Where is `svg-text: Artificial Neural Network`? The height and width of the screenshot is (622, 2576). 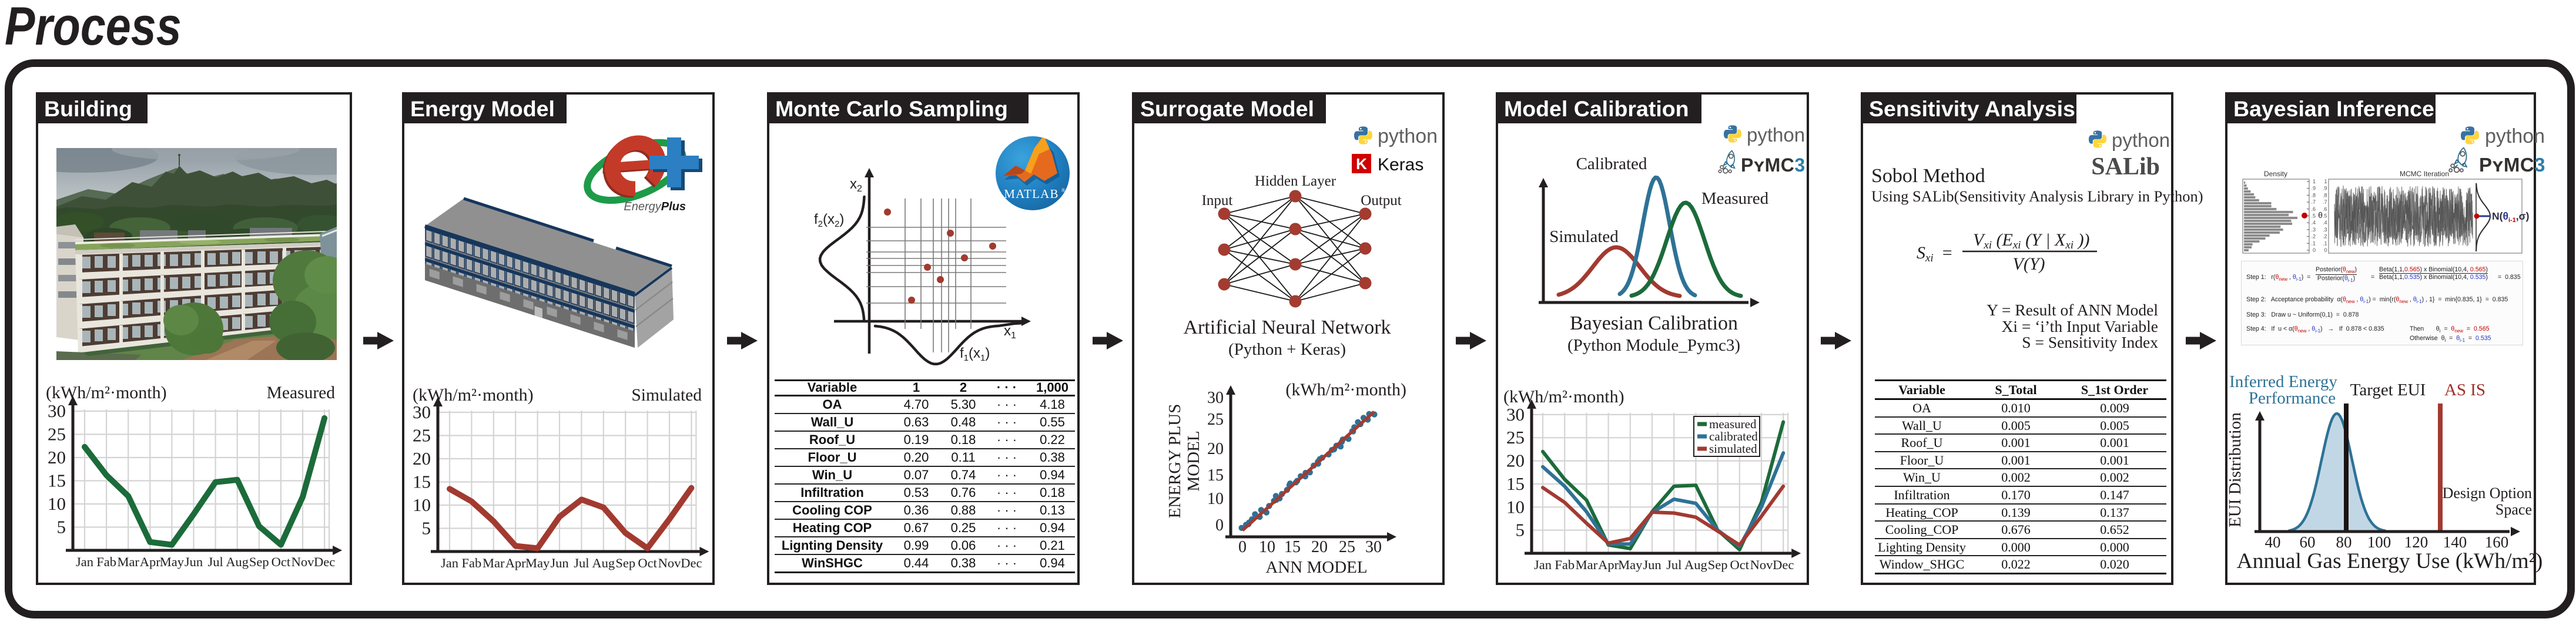
svg-text: Artificial Neural Network is located at coordinates (1287, 327).